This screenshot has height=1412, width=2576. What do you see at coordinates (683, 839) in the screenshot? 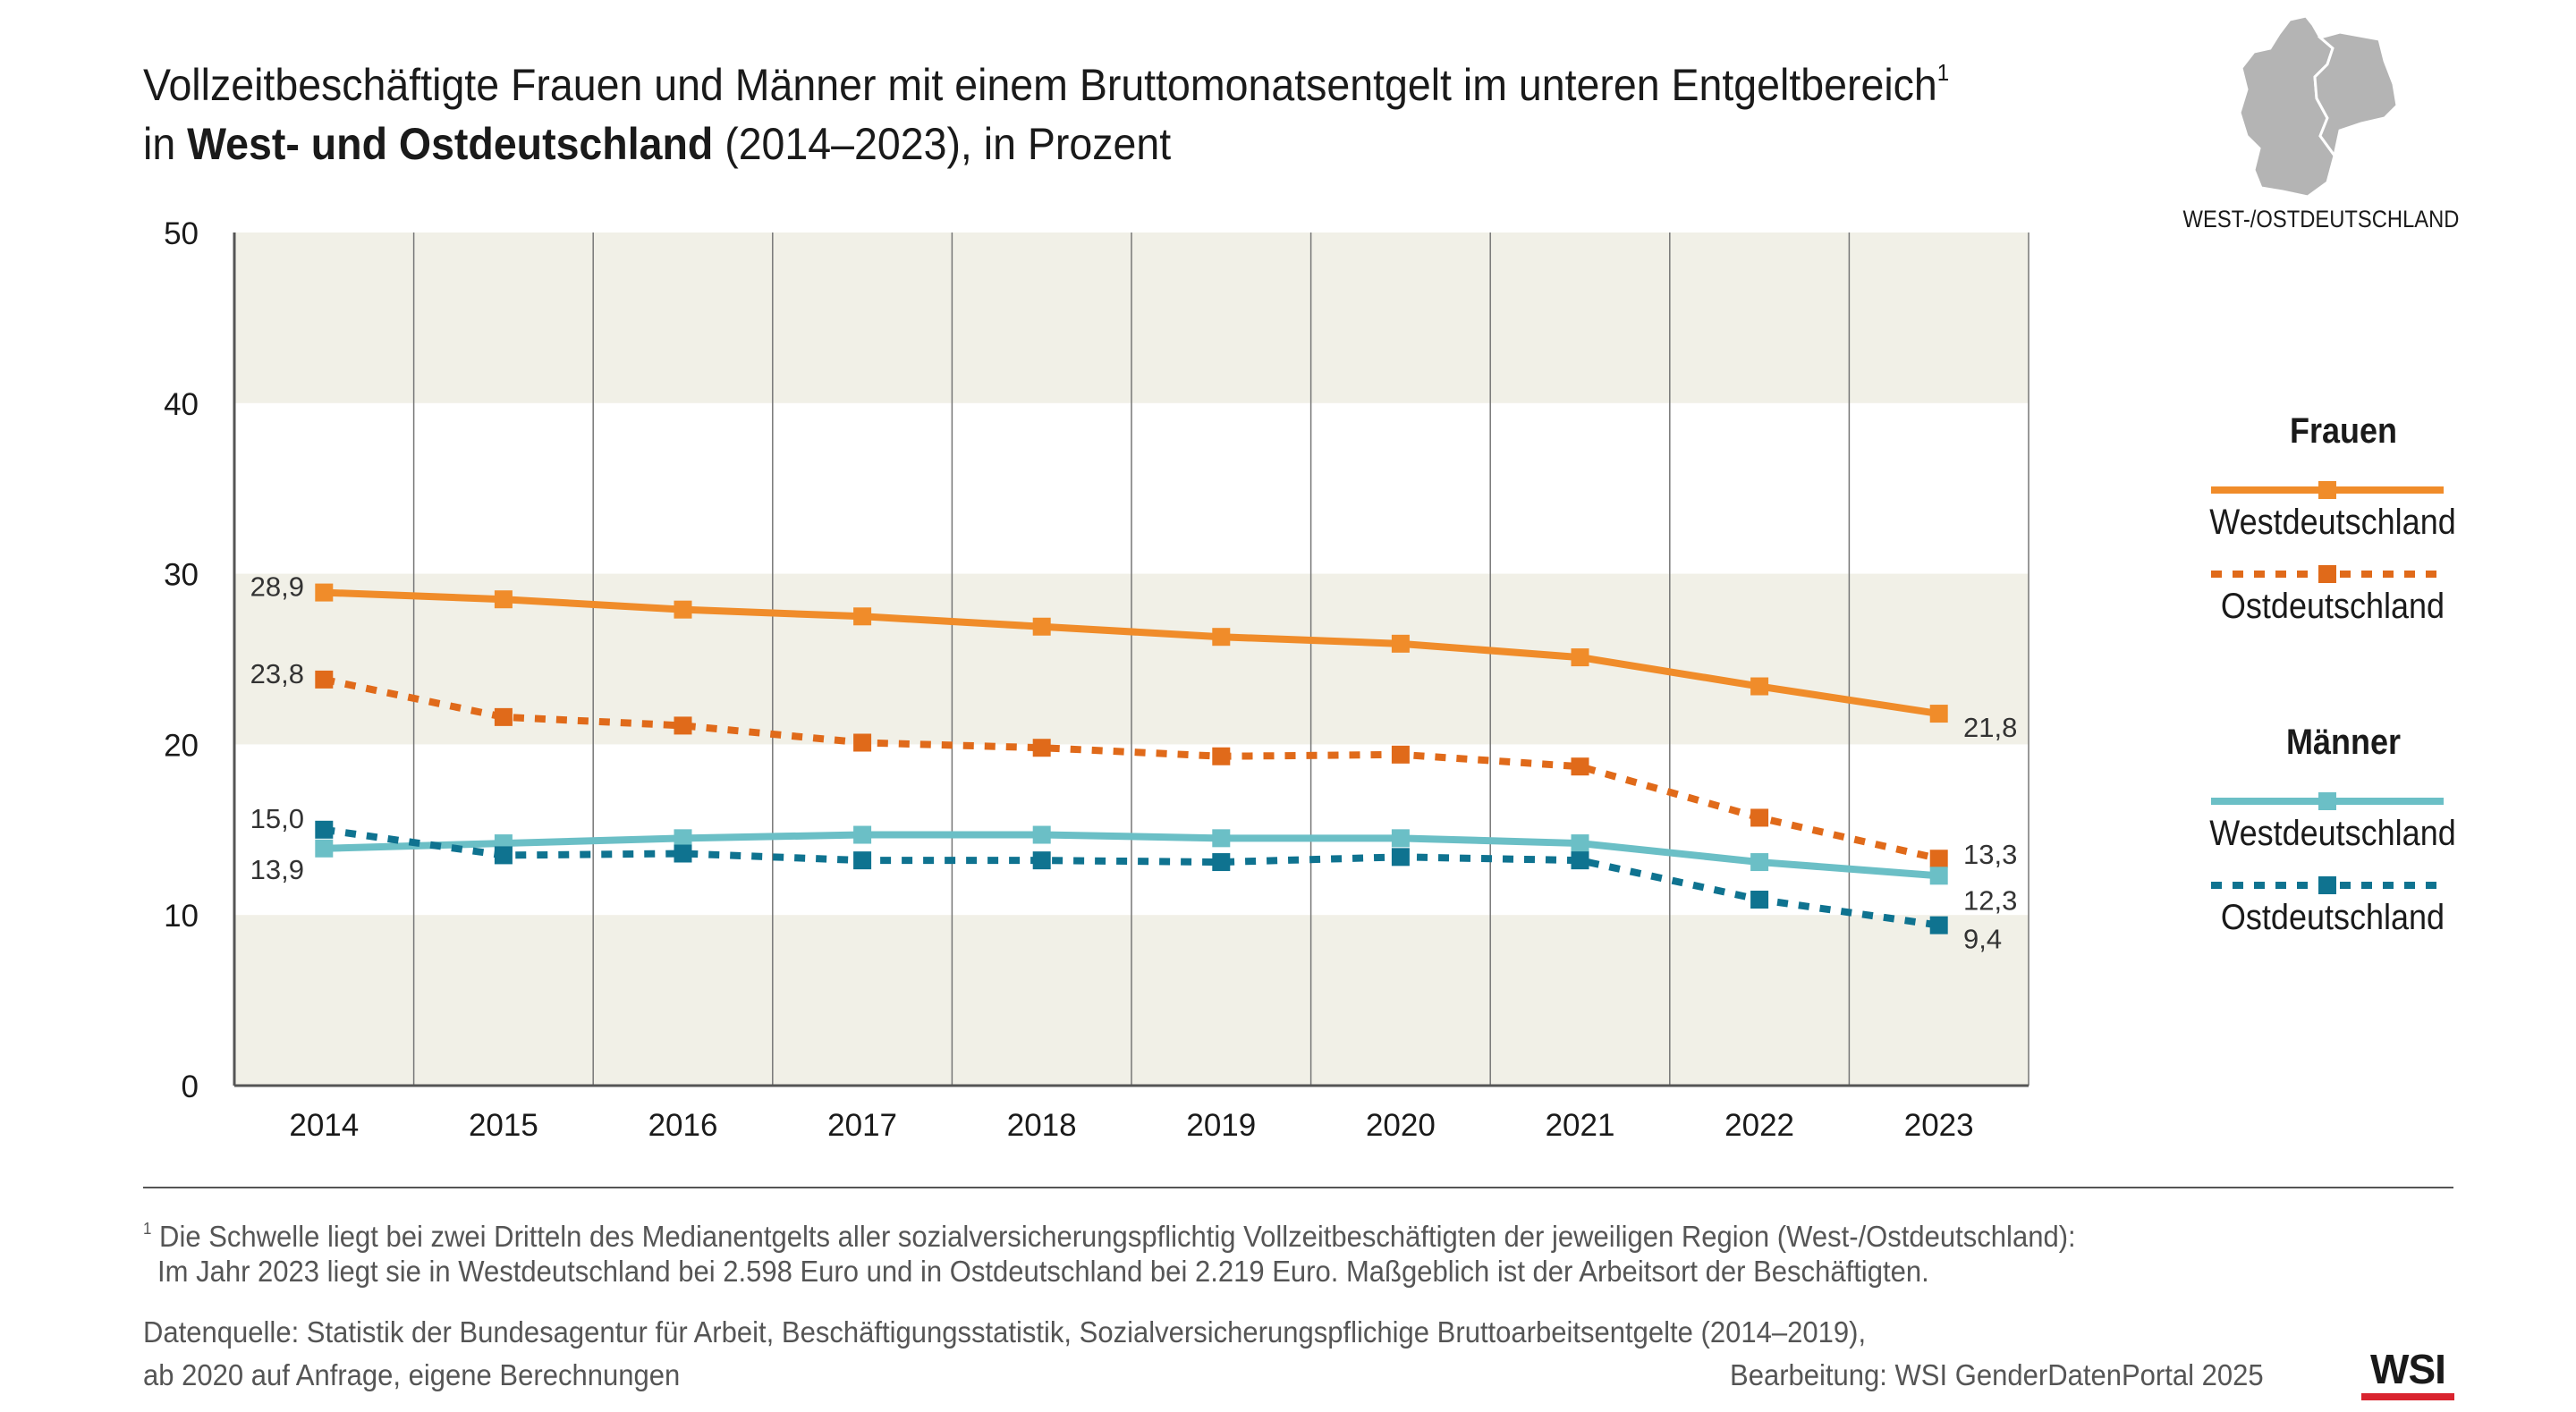
I see `series-2-marker-2016` at bounding box center [683, 839].